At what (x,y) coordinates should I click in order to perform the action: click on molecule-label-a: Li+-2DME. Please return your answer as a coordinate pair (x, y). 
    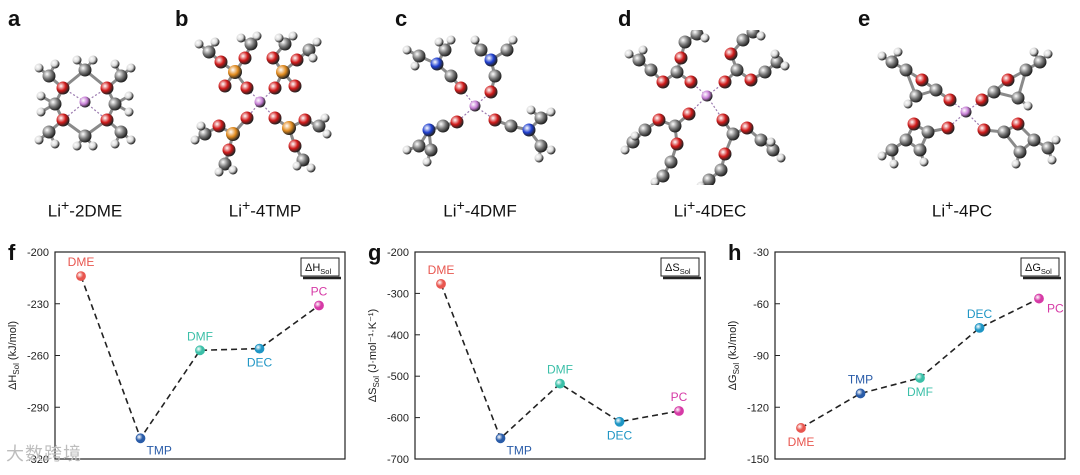
    Looking at the image, I should click on (85, 209).